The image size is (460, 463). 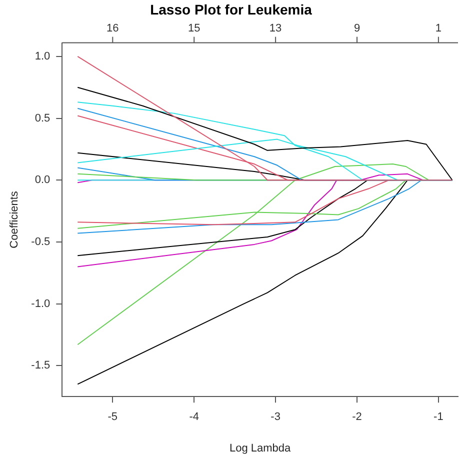 I want to click on text: 1, so click(x=438, y=28).